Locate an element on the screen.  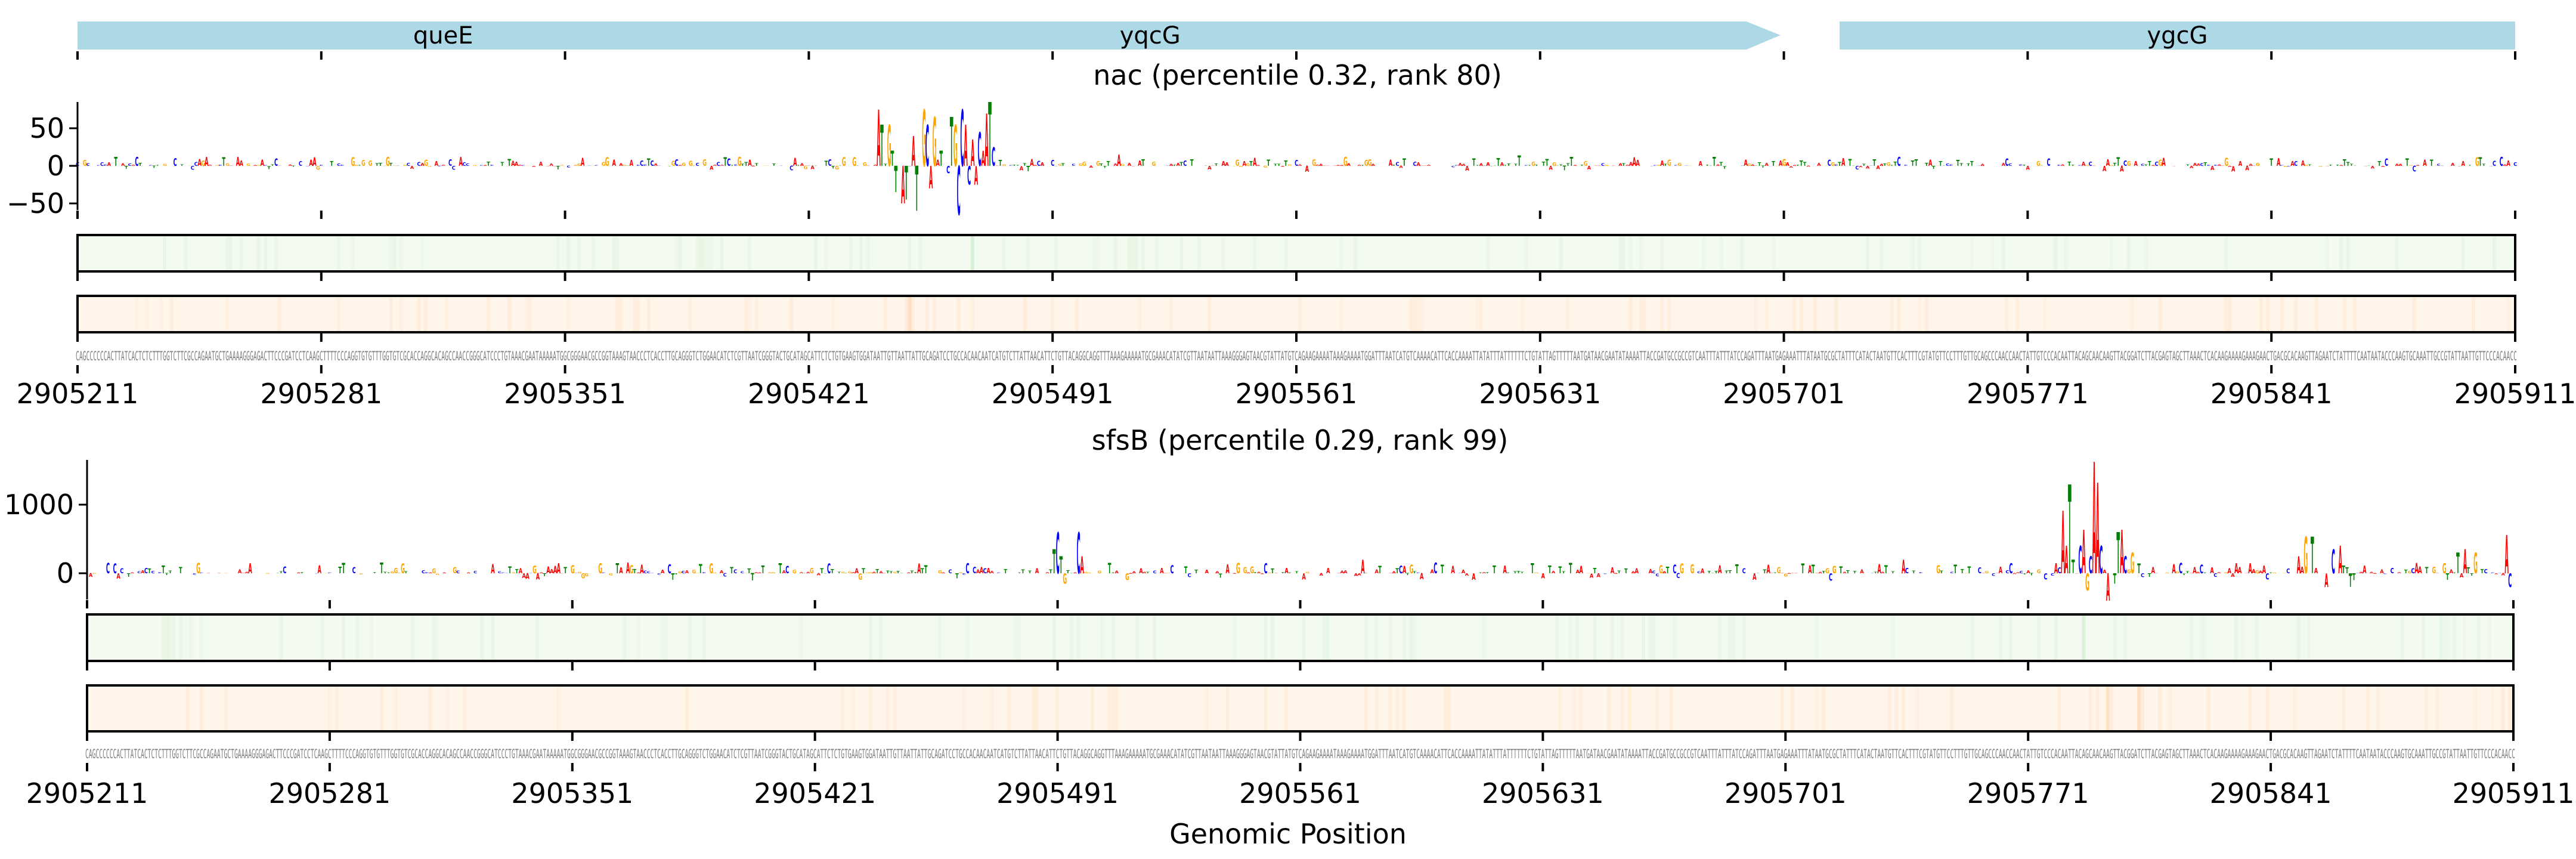
y-tick-label: 0 is located at coordinates (56, 166).